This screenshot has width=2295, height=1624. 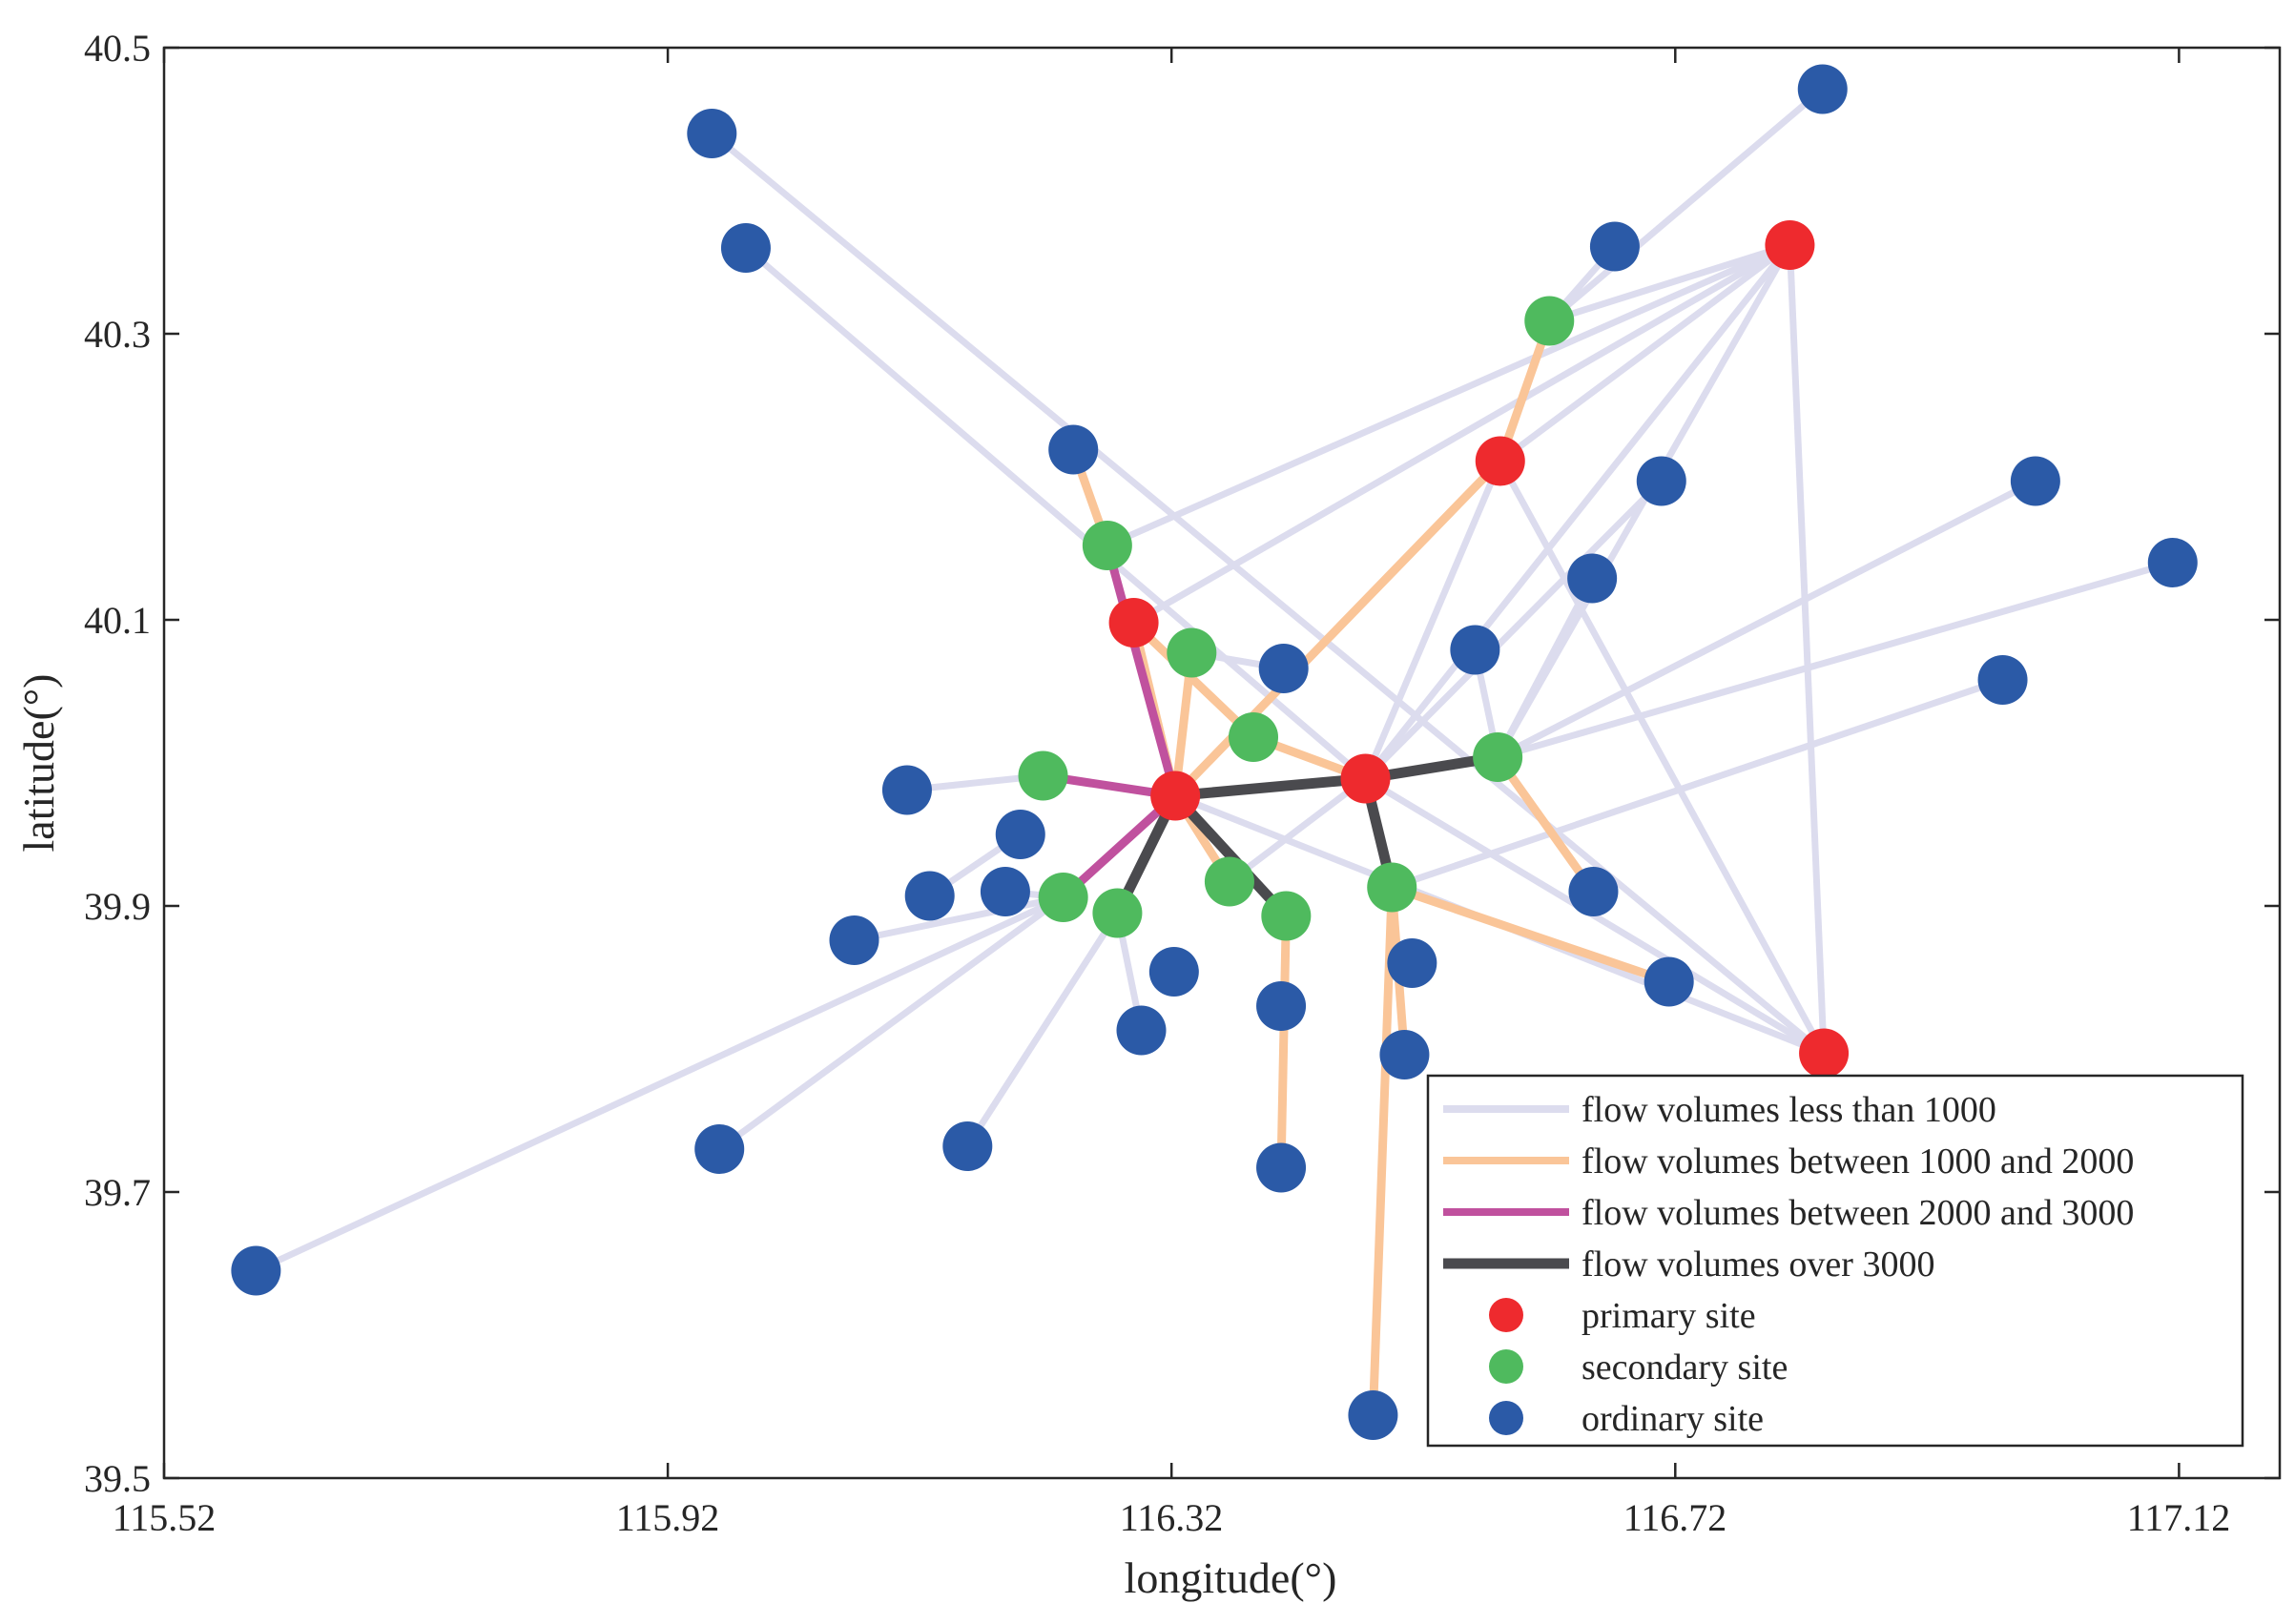 What do you see at coordinates (117, 1478) in the screenshot?
I see `y-tick-label: 39.5` at bounding box center [117, 1478].